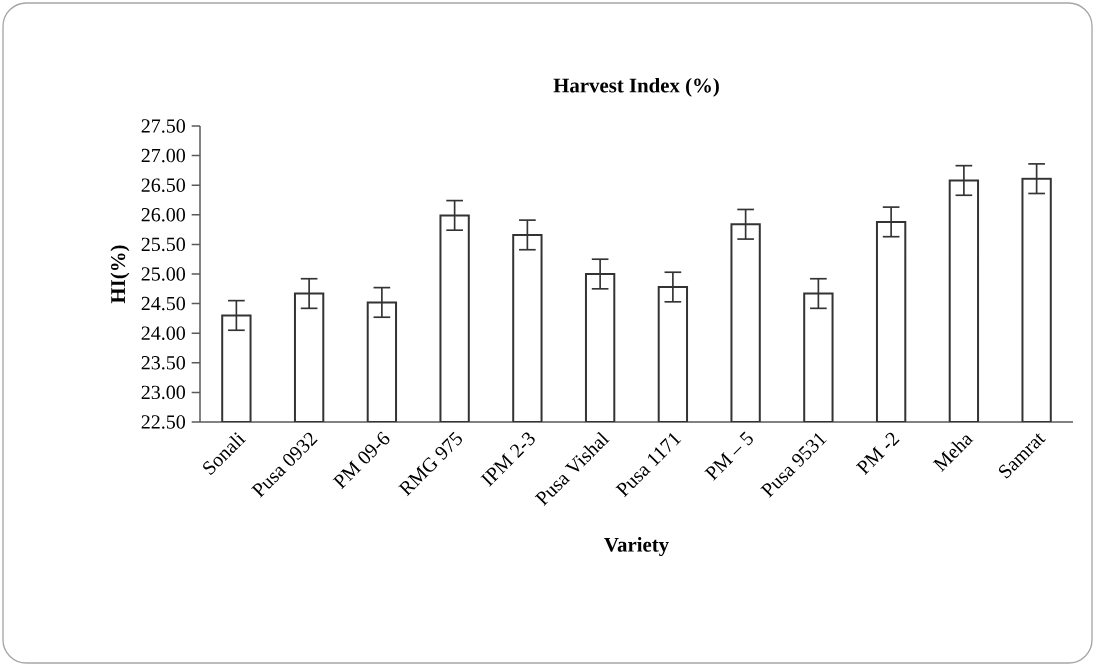 The height and width of the screenshot is (666, 1095). Describe the element at coordinates (507, 459) in the screenshot. I see `x-tick-label: IPM 2-3` at that location.